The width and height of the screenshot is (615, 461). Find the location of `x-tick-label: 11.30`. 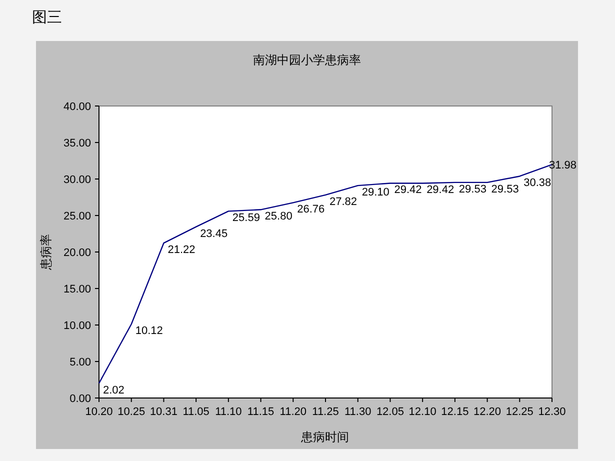

x-tick-label: 11.30 is located at coordinates (358, 412).